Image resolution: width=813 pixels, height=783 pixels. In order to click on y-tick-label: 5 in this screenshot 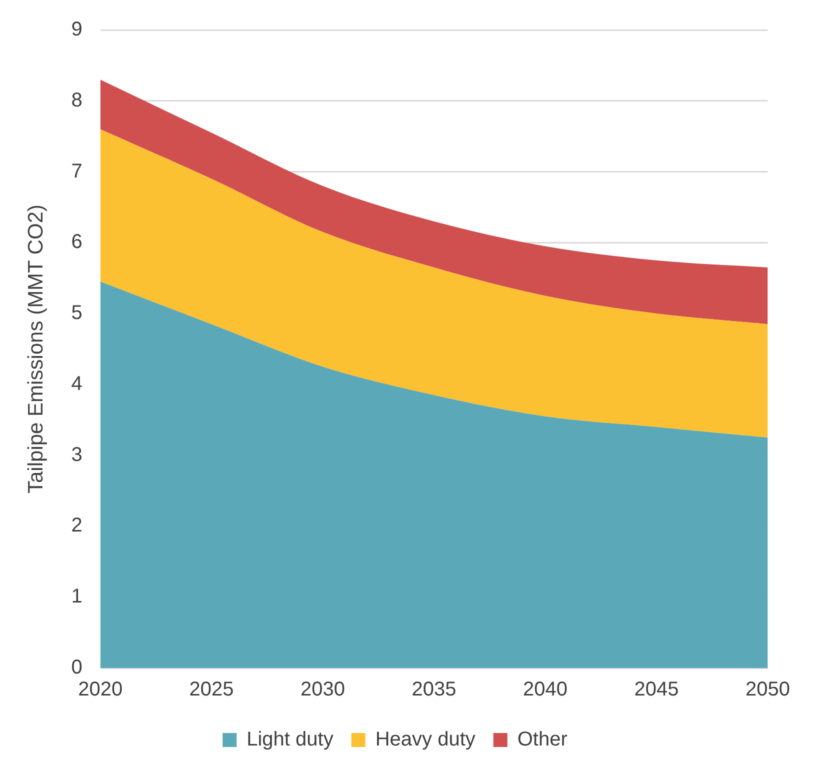, I will do `click(76, 313)`.